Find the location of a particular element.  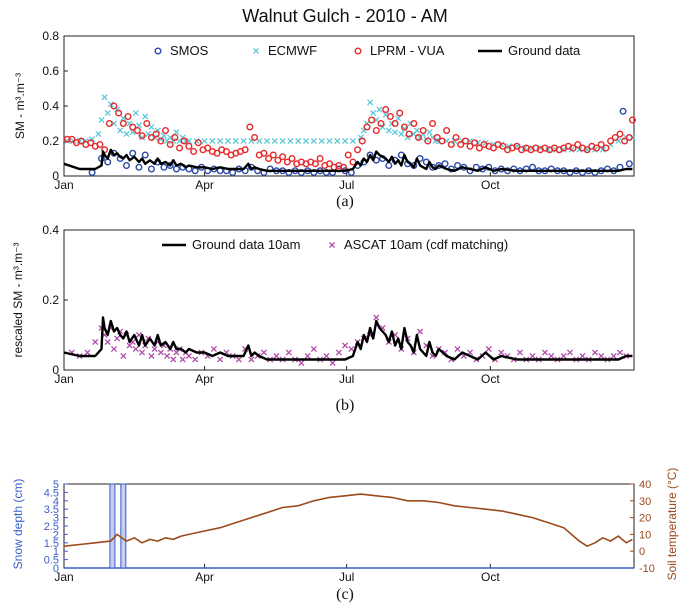

y-tick-label: 0.8 is located at coordinates (50, 36).